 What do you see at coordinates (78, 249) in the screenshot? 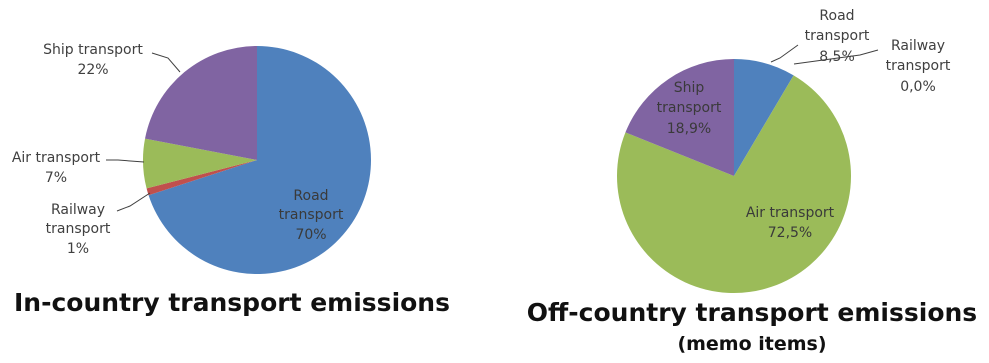
I see `c1-rail-value: 1%` at bounding box center [78, 249].